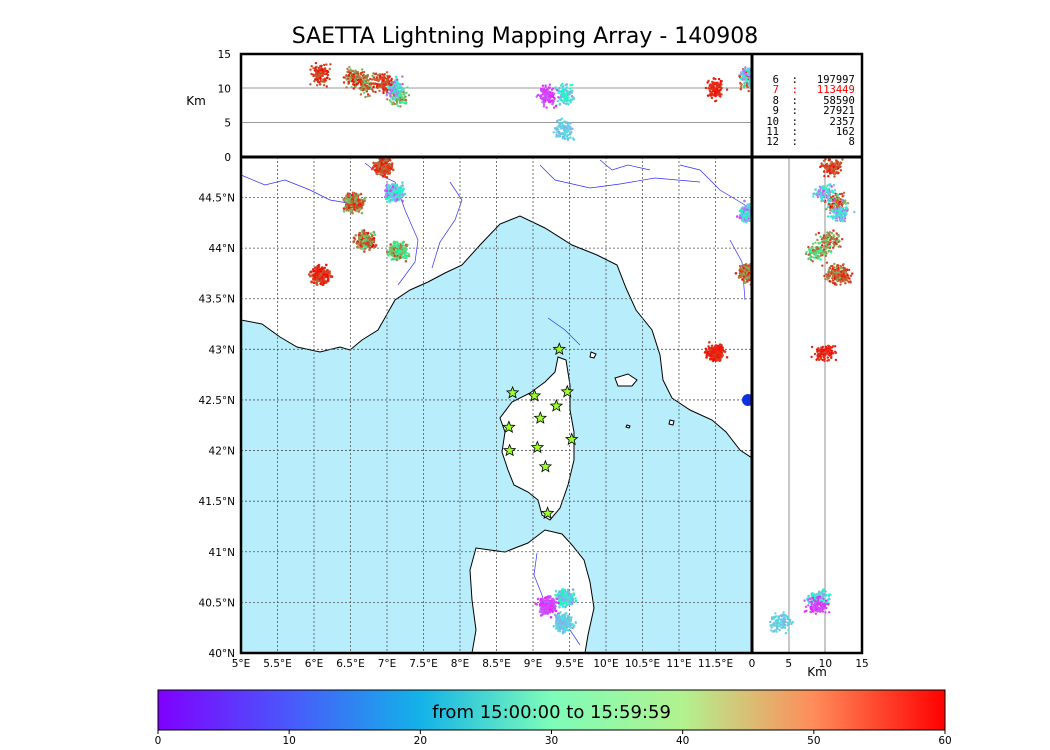  Describe the element at coordinates (545, 466) in the screenshot. I see `station-star-icon` at that location.